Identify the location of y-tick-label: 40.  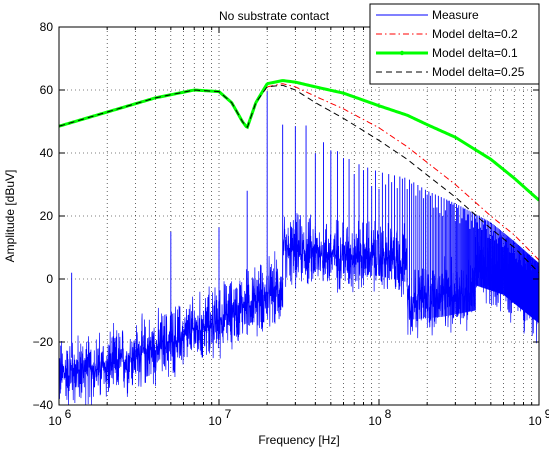
(47, 153).